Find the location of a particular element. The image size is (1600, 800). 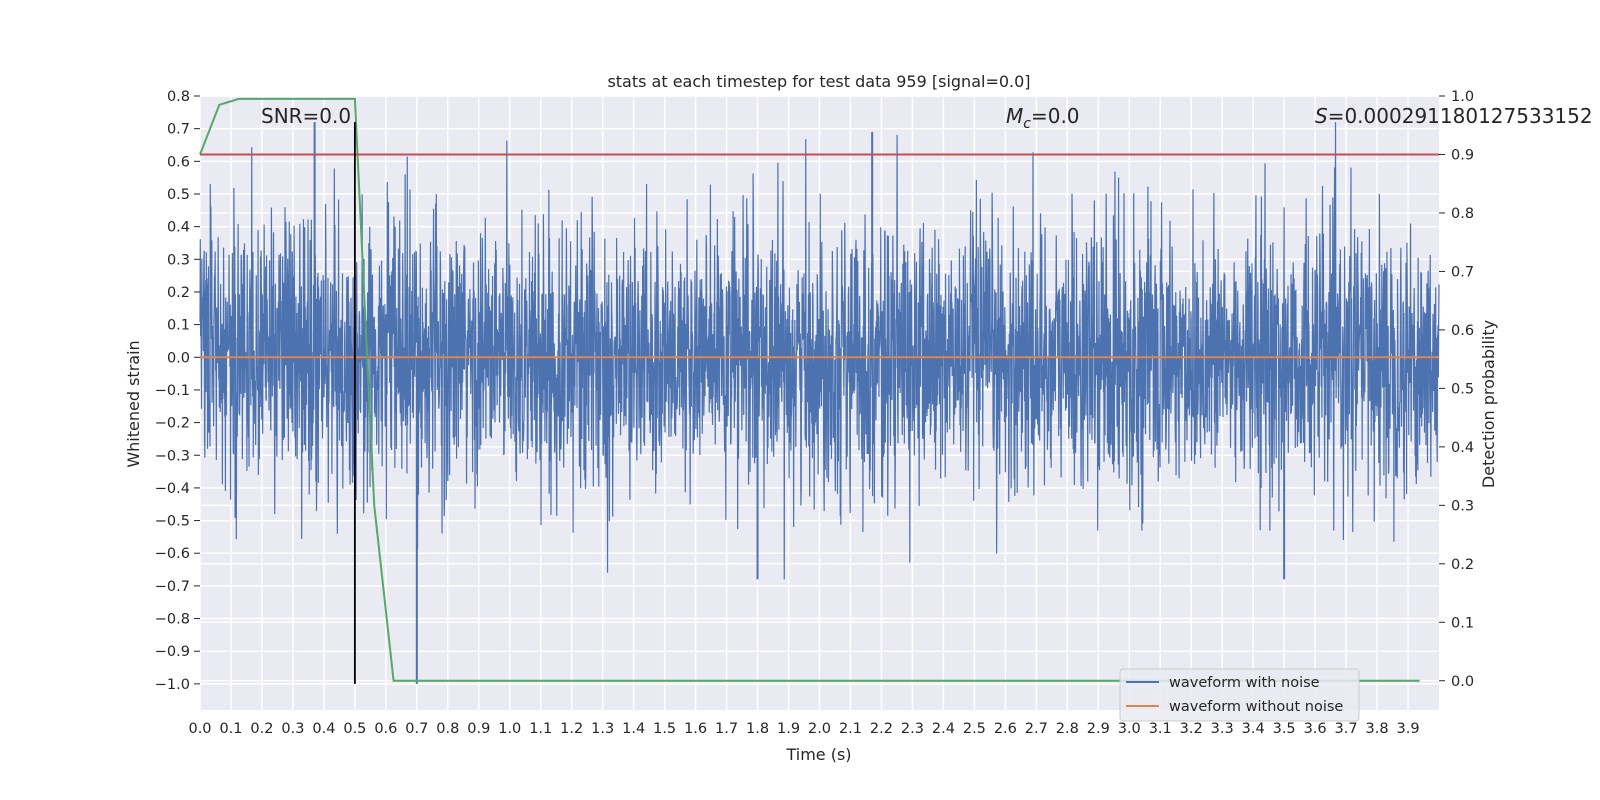

x-tick-label: 1.3 is located at coordinates (602, 729).